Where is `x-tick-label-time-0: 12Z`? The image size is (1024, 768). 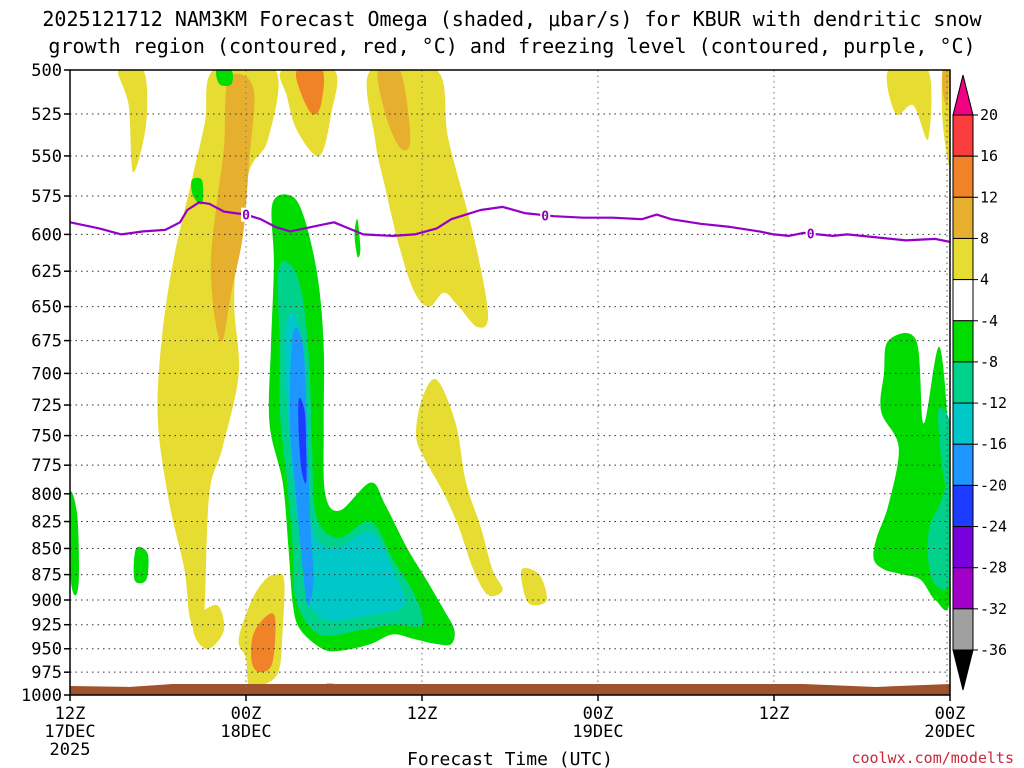 x-tick-label-time-0: 12Z is located at coordinates (70, 714).